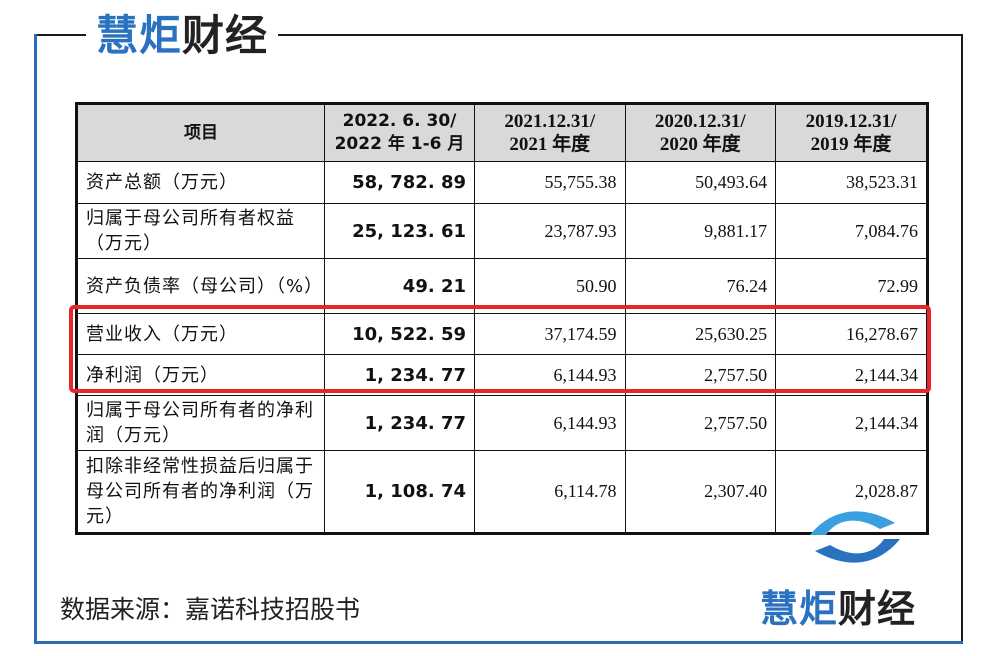 This screenshot has width=986, height=656. I want to click on row-label: 营业收入（万元）, so click(200, 334).